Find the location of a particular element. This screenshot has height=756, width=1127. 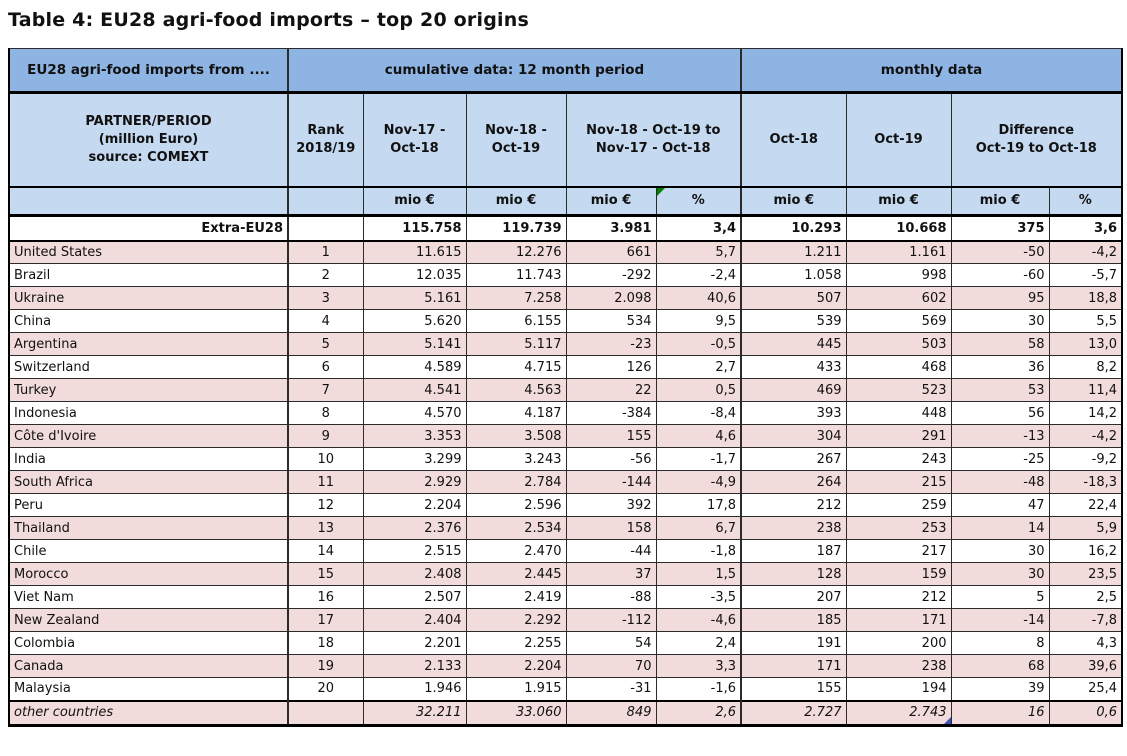

value-cell: 392 is located at coordinates (611, 505).